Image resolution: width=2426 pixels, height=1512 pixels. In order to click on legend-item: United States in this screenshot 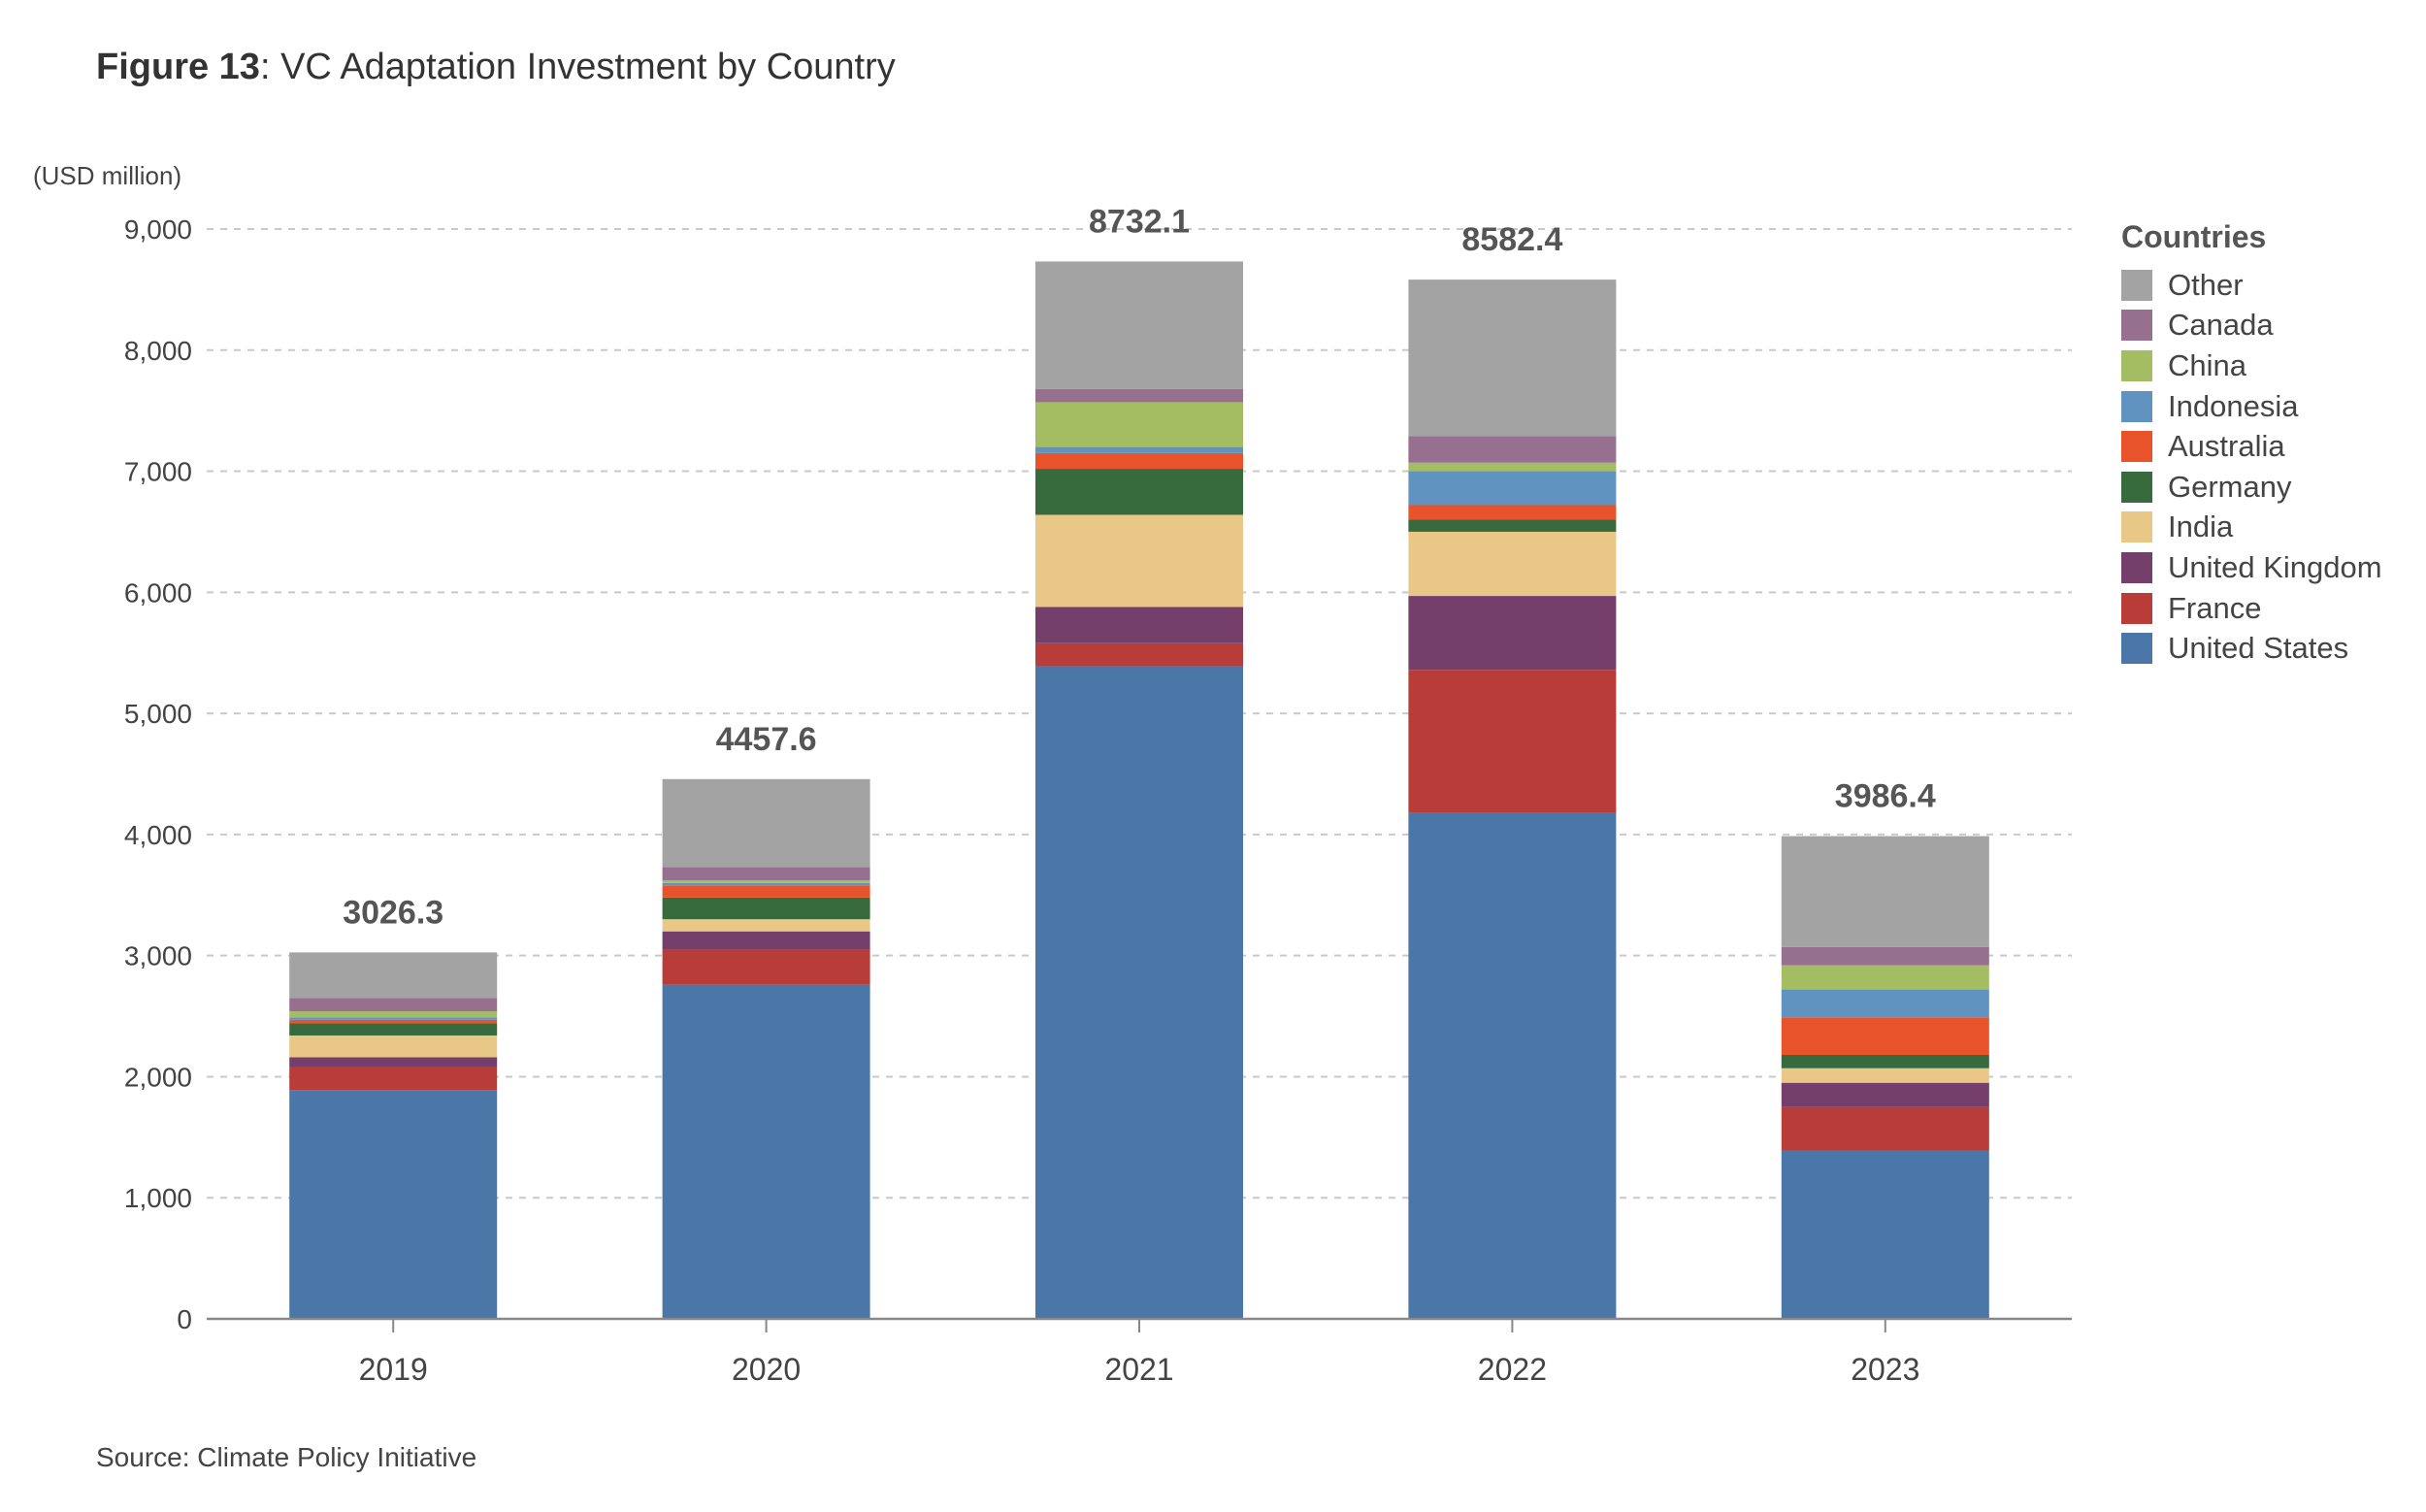, I will do `click(2251, 649)`.